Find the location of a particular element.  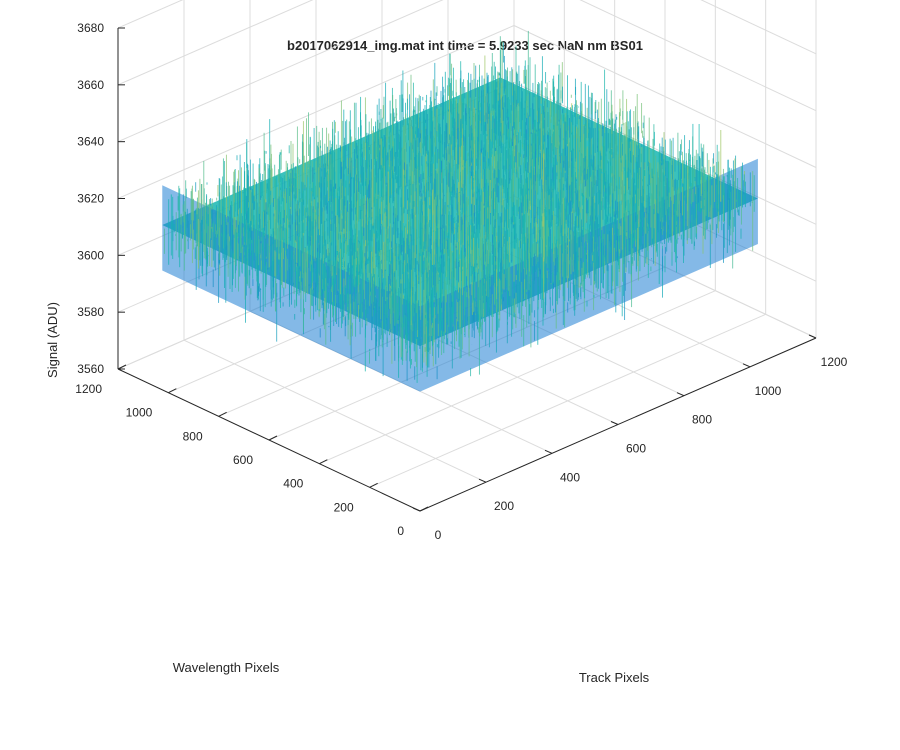

surface-edge is located at coordinates (589, 275).